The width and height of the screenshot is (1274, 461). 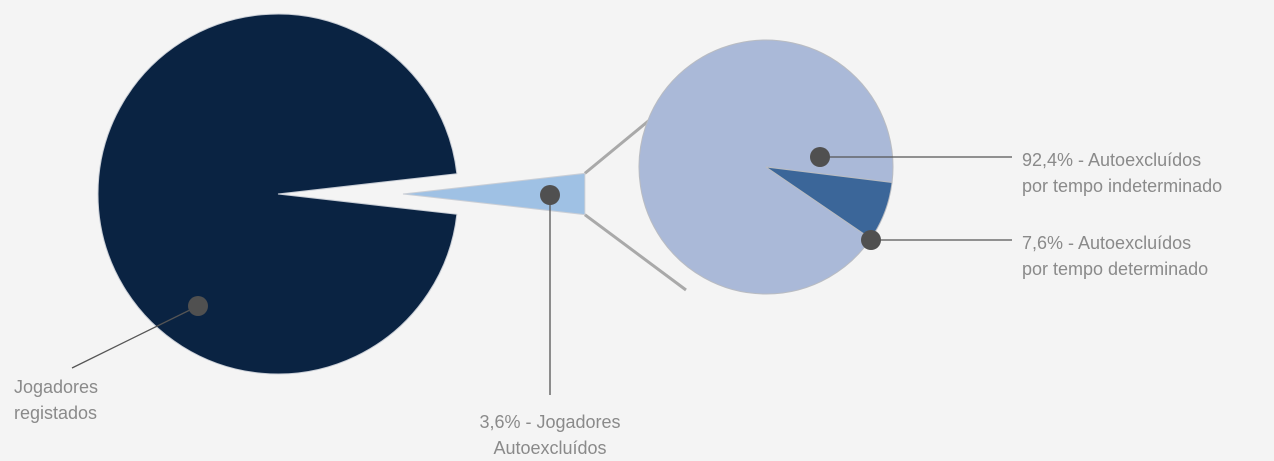 I want to click on label-tempo-determinado-line-2: por tempo determinado, so click(x=1115, y=269).